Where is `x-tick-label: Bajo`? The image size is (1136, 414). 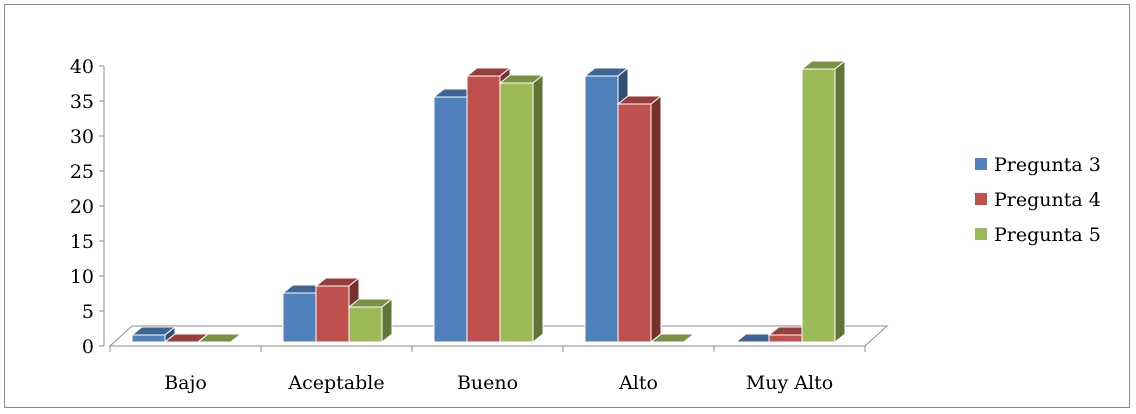 x-tick-label: Bajo is located at coordinates (185, 383).